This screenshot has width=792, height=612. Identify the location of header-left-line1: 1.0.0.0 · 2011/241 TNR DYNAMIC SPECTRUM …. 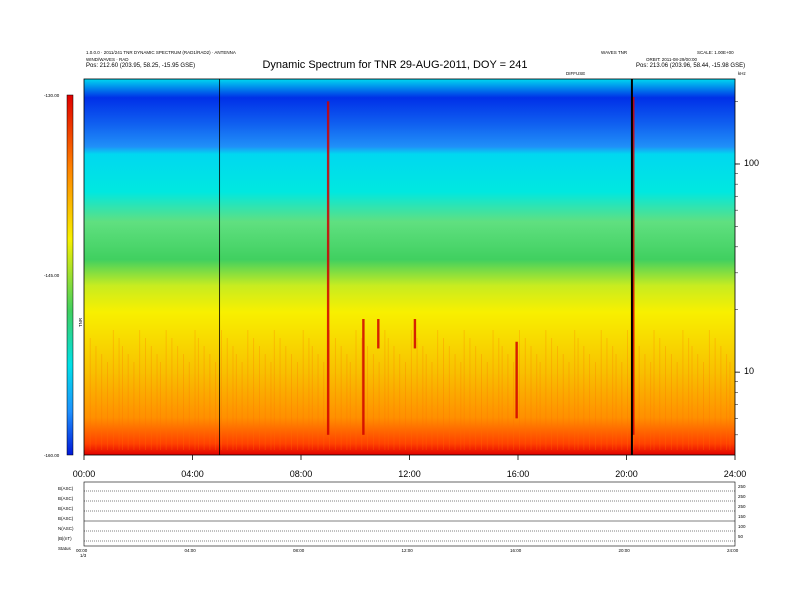
(161, 52).